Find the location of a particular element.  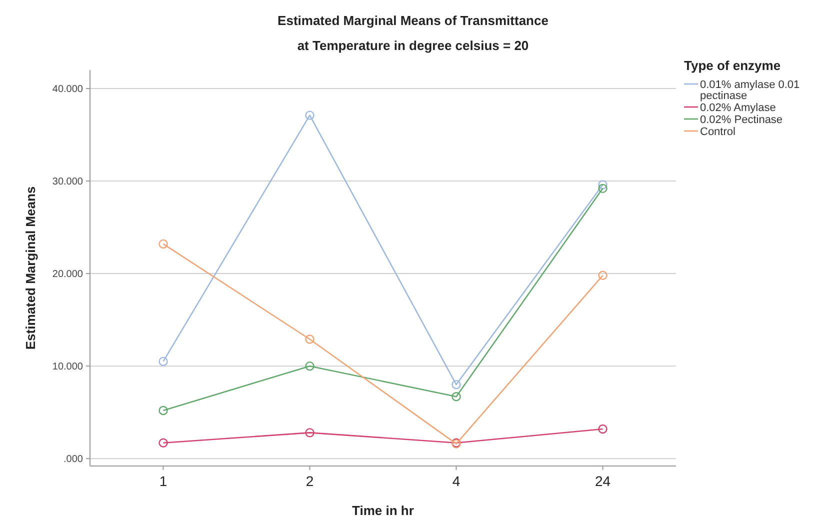

legend-label: 0.02% Amylase is located at coordinates (738, 108).